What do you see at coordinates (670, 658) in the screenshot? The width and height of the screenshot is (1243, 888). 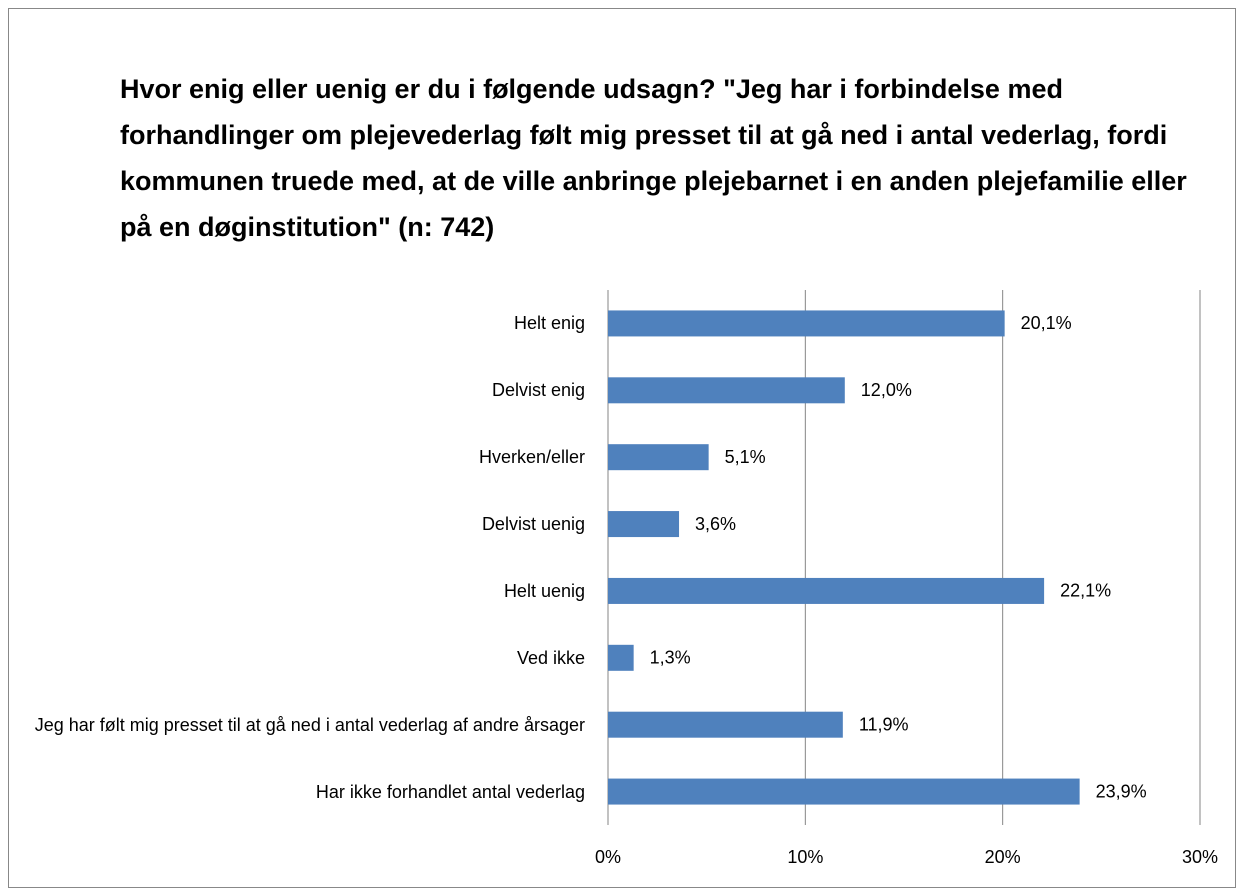 I see `data-label: 1,3%` at bounding box center [670, 658].